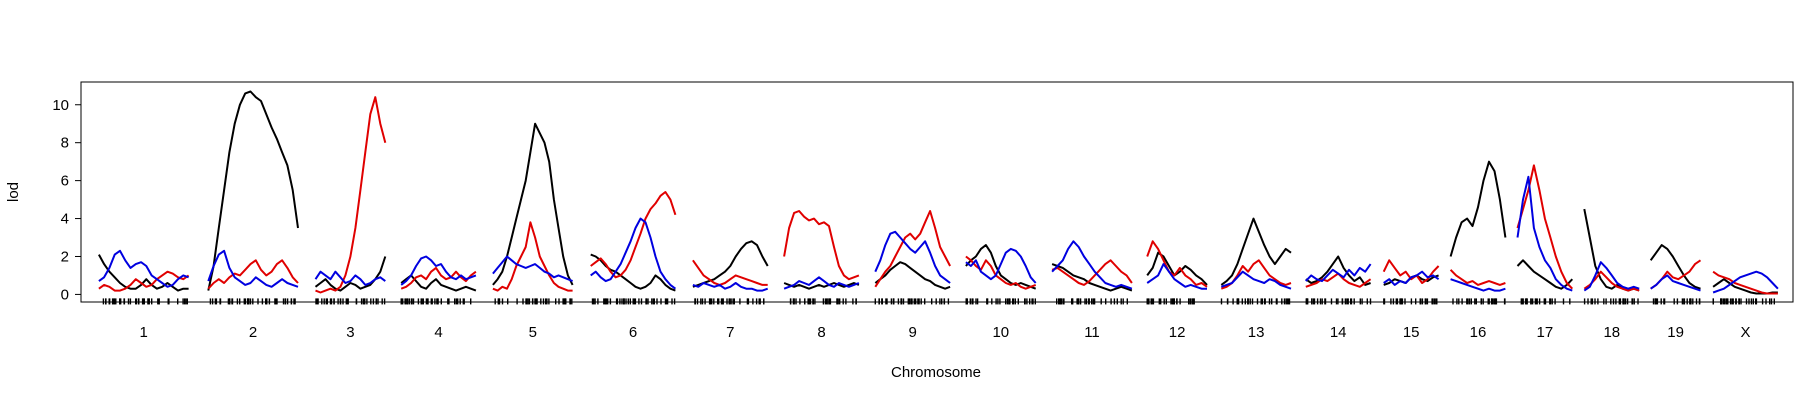 This screenshot has height=400, width=1807. Describe the element at coordinates (438, 332) in the screenshot. I see `chromosome-label-4: 4` at that location.